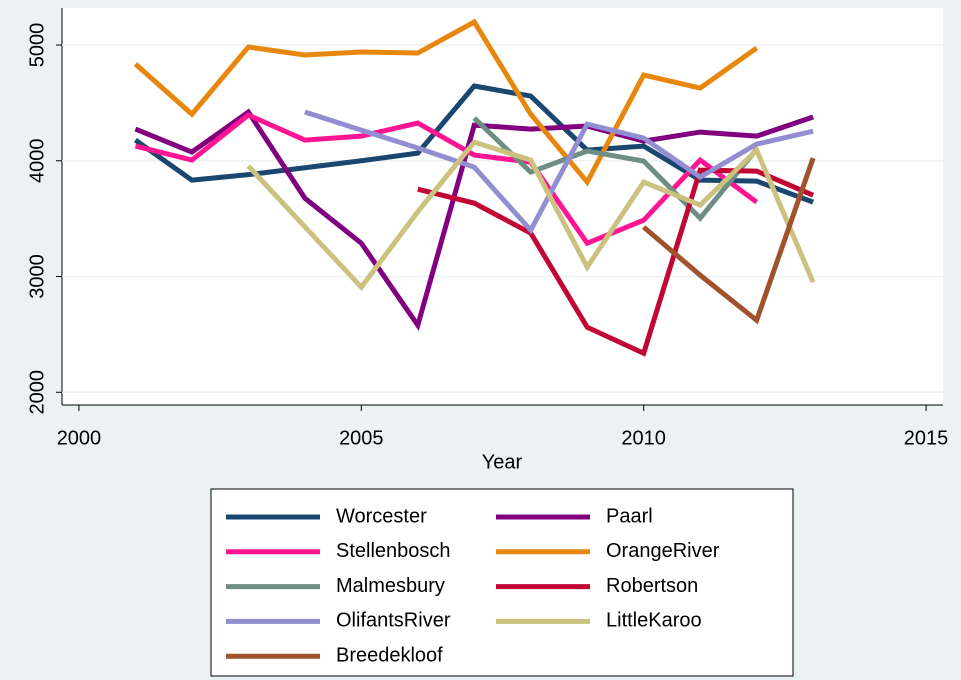  I want to click on x-tick-label: 2005, so click(361, 438).